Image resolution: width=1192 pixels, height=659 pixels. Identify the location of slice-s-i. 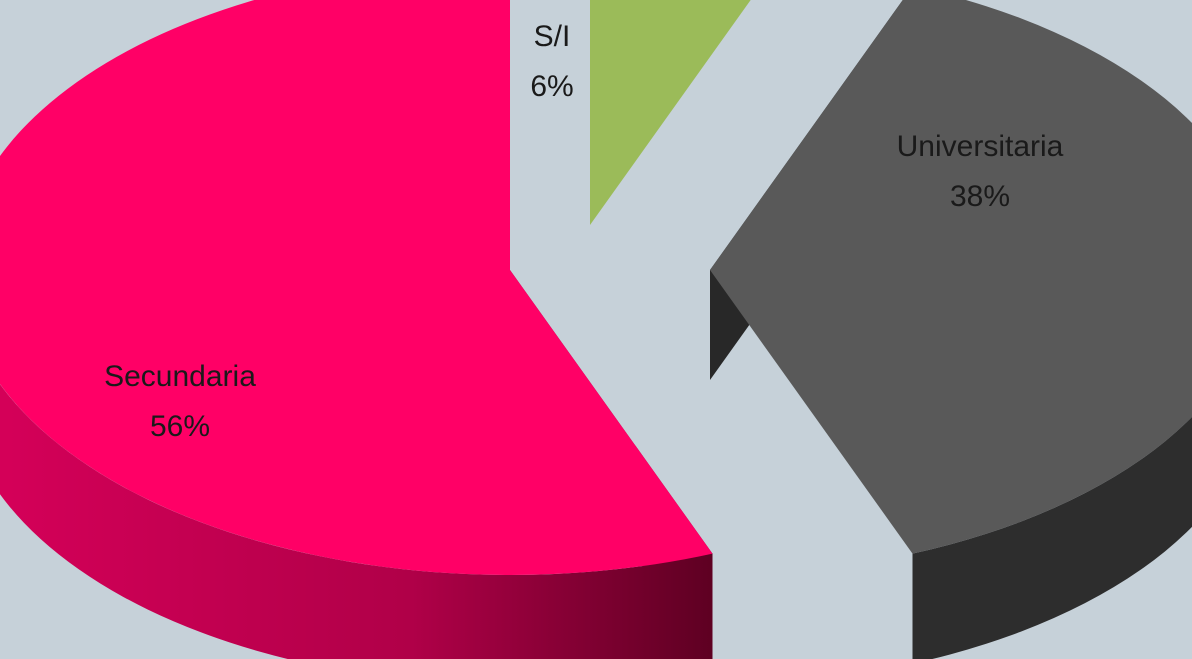
(670, 112).